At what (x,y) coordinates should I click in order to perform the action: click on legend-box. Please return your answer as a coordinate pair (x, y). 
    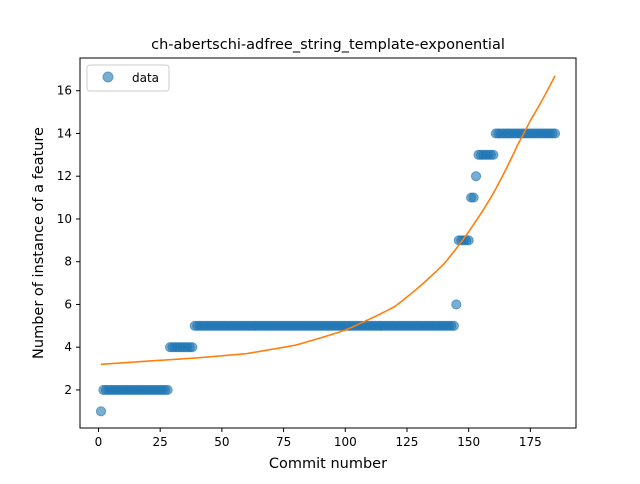
    Looking at the image, I should click on (128, 78).